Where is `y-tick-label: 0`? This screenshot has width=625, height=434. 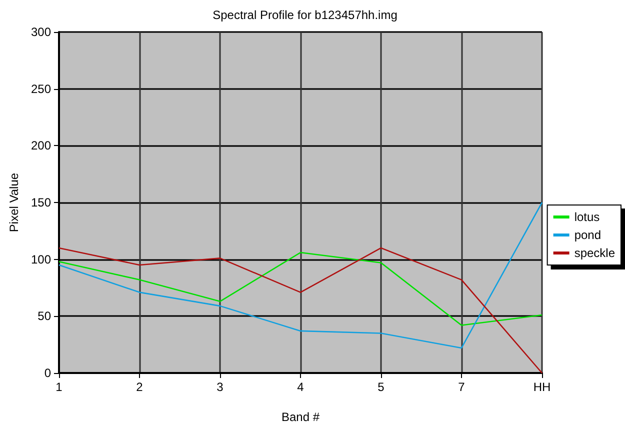 y-tick-label: 0 is located at coordinates (48, 373).